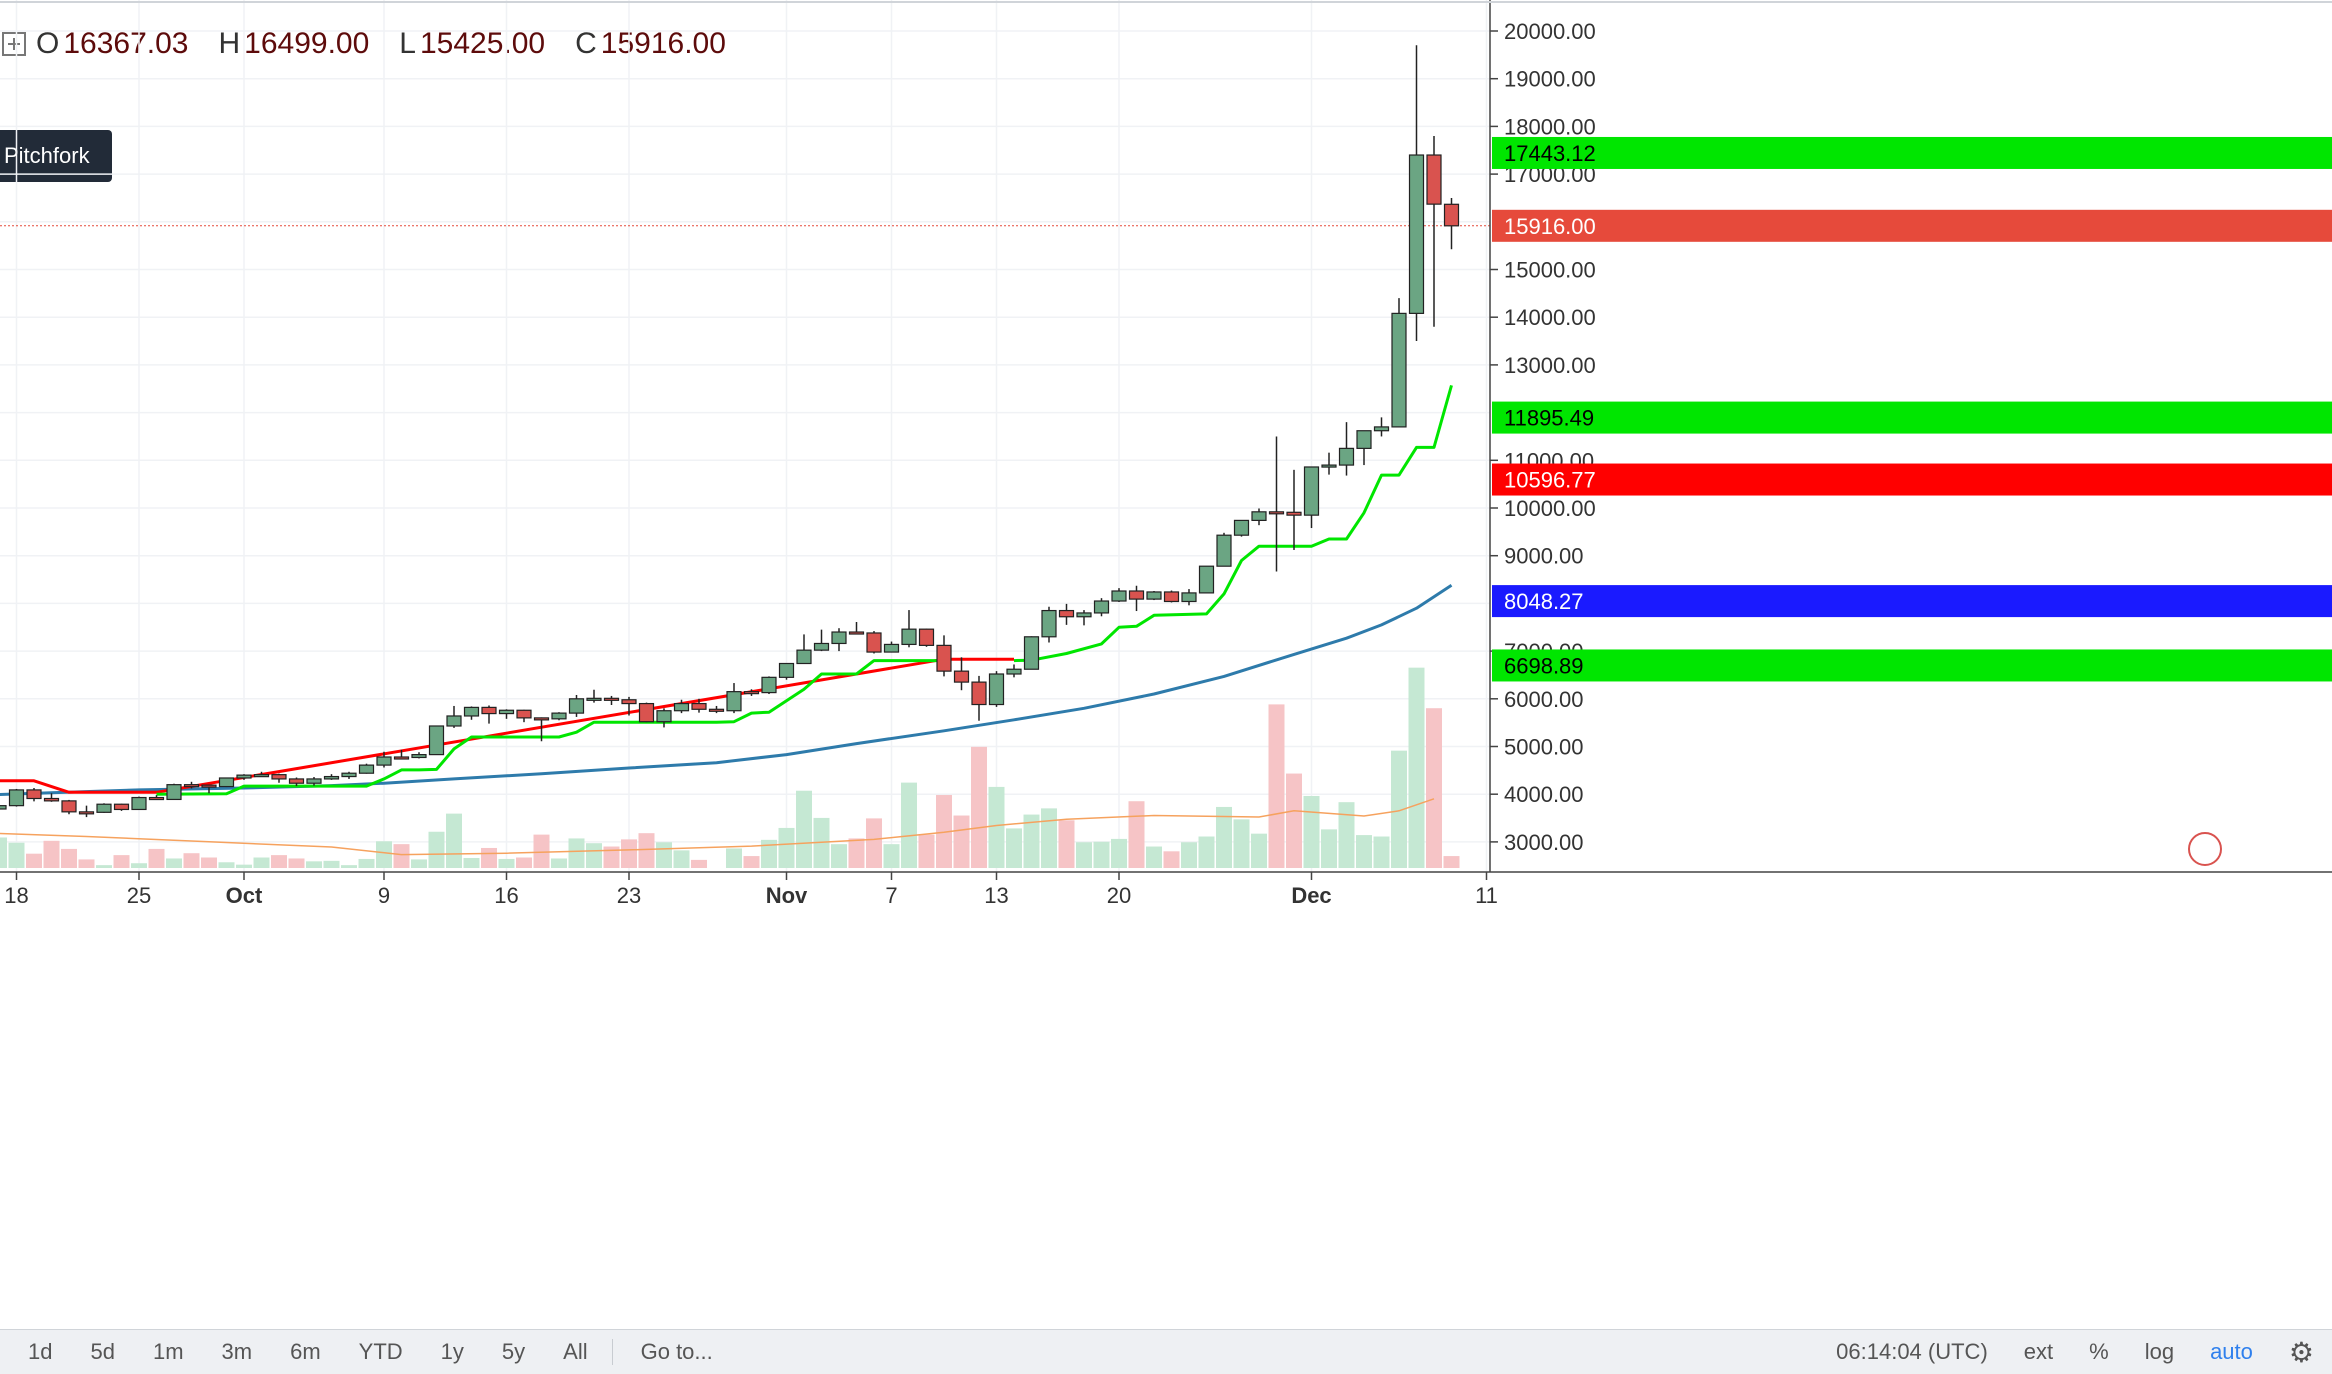  What do you see at coordinates (586, 43) in the screenshot?
I see `close-label: C` at bounding box center [586, 43].